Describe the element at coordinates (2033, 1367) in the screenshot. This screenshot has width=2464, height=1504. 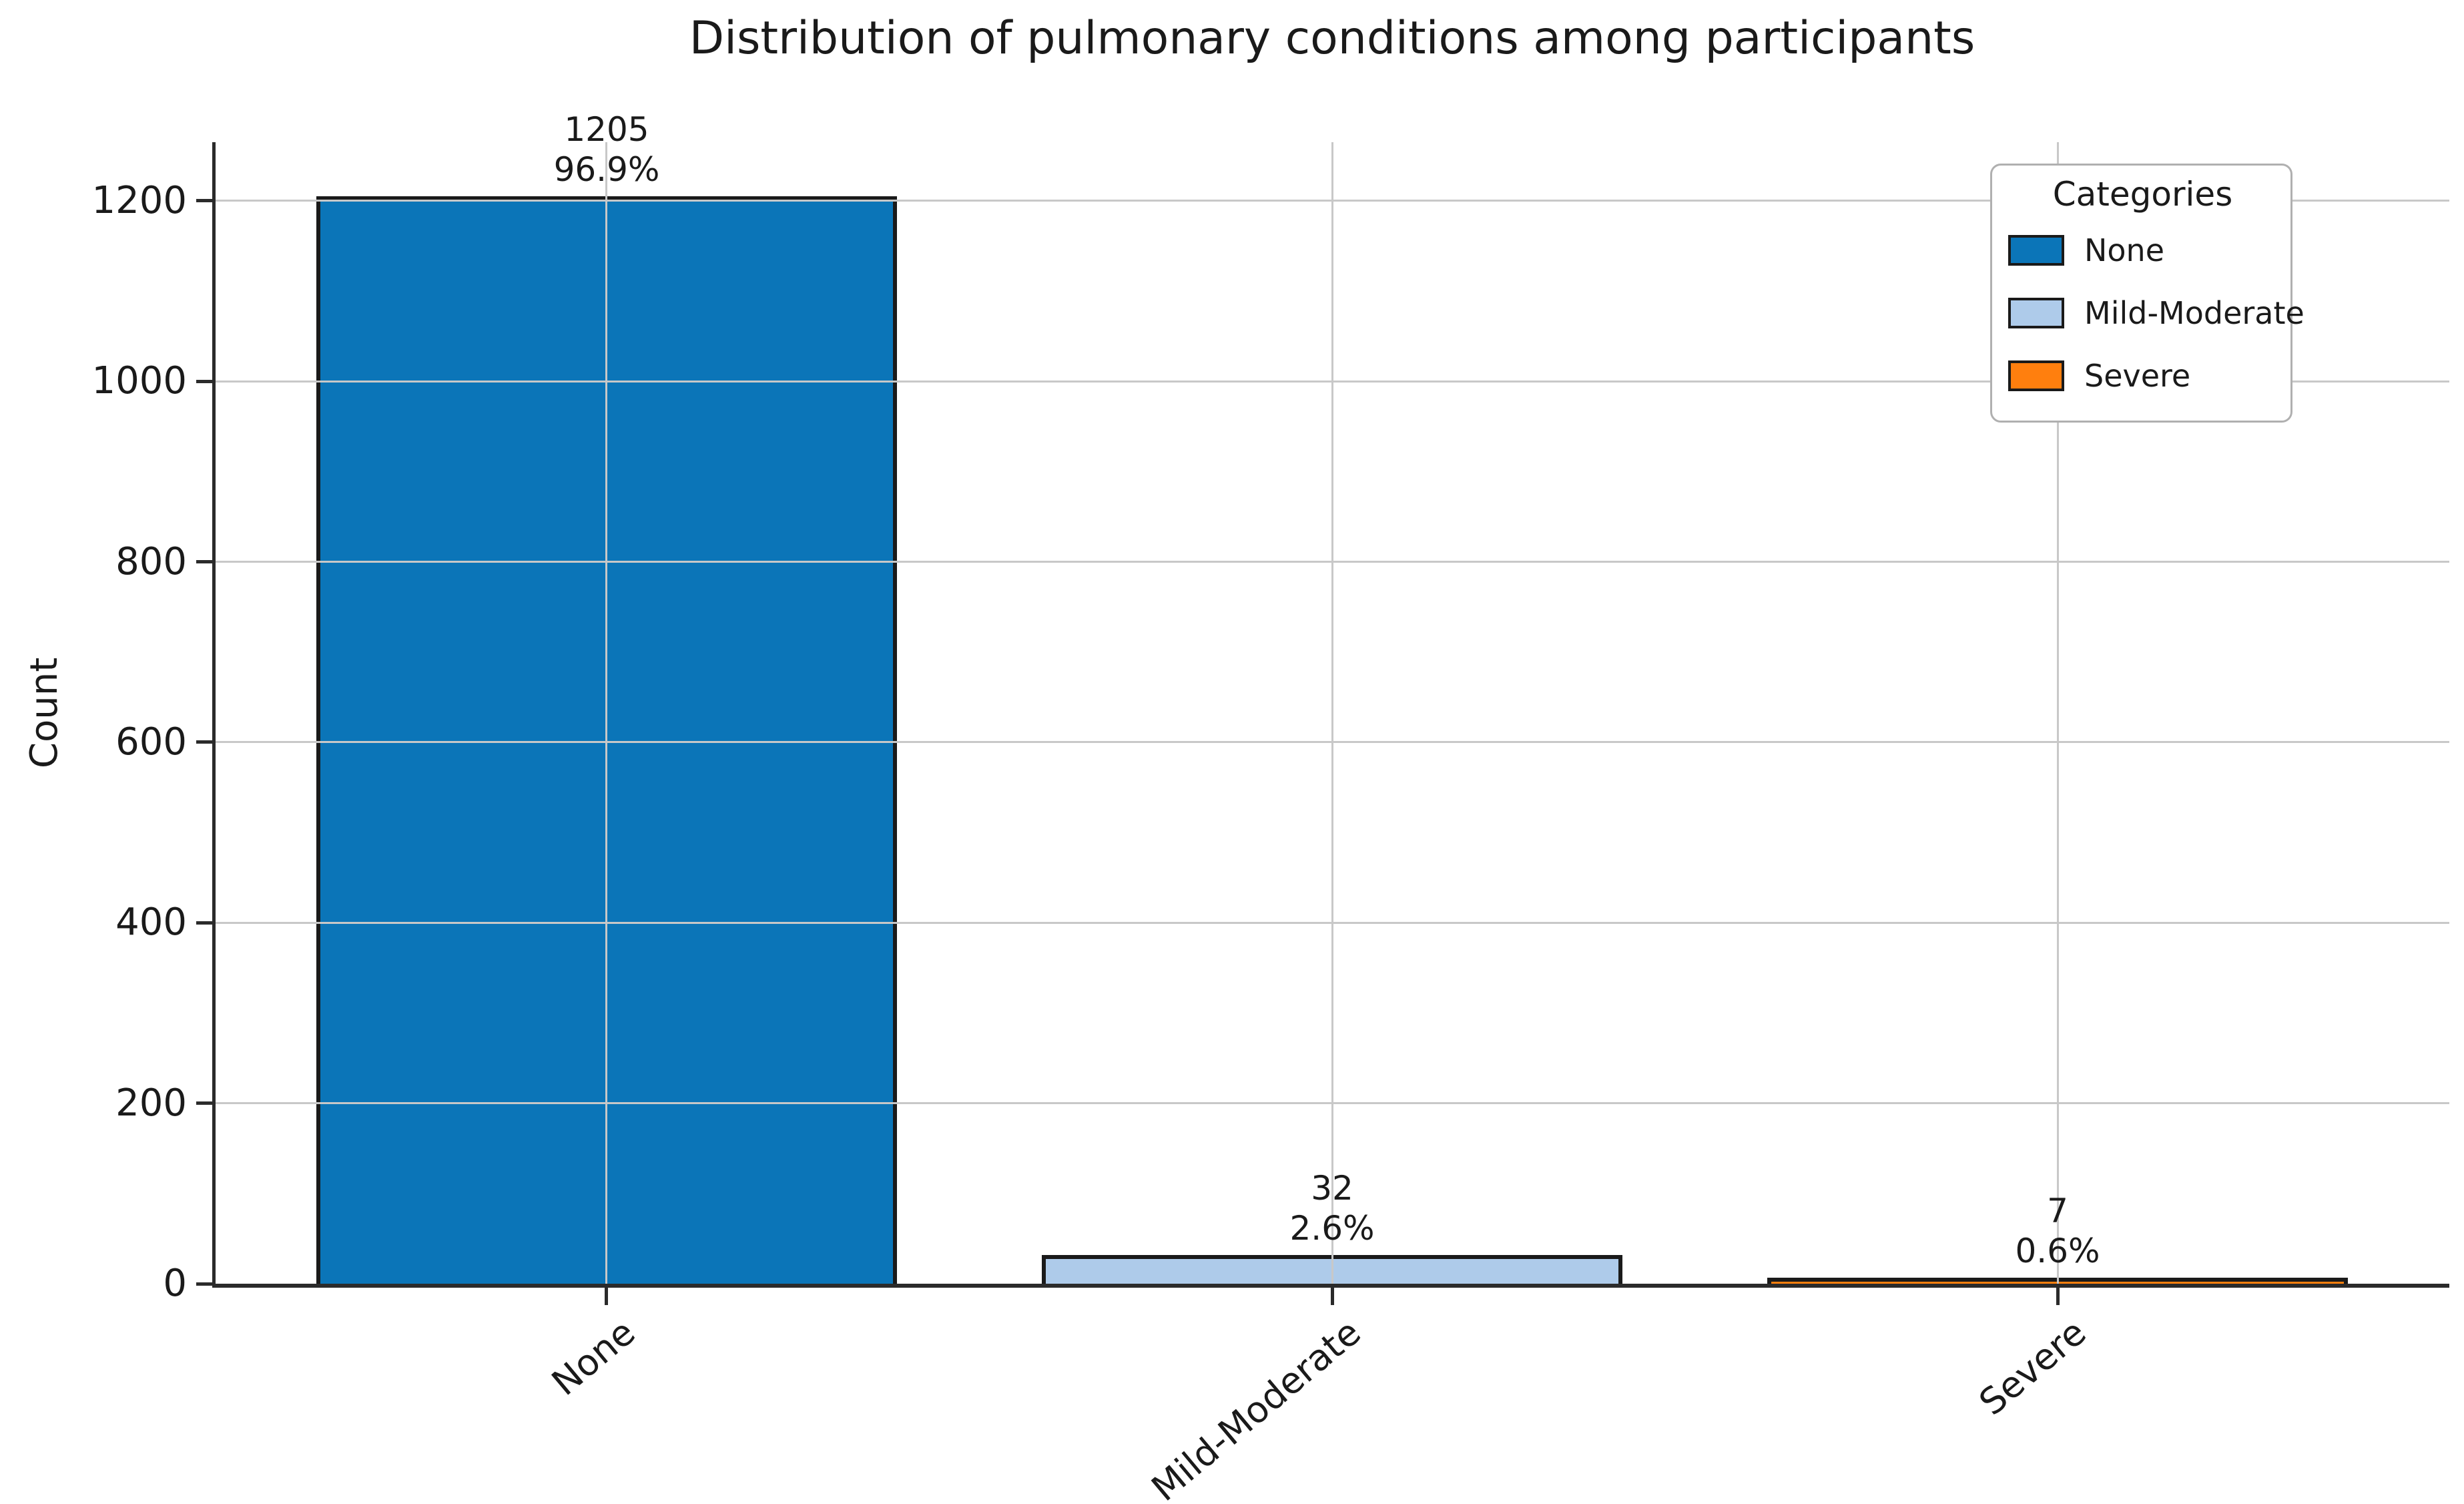
I see `x-tick-label: Severe` at that location.